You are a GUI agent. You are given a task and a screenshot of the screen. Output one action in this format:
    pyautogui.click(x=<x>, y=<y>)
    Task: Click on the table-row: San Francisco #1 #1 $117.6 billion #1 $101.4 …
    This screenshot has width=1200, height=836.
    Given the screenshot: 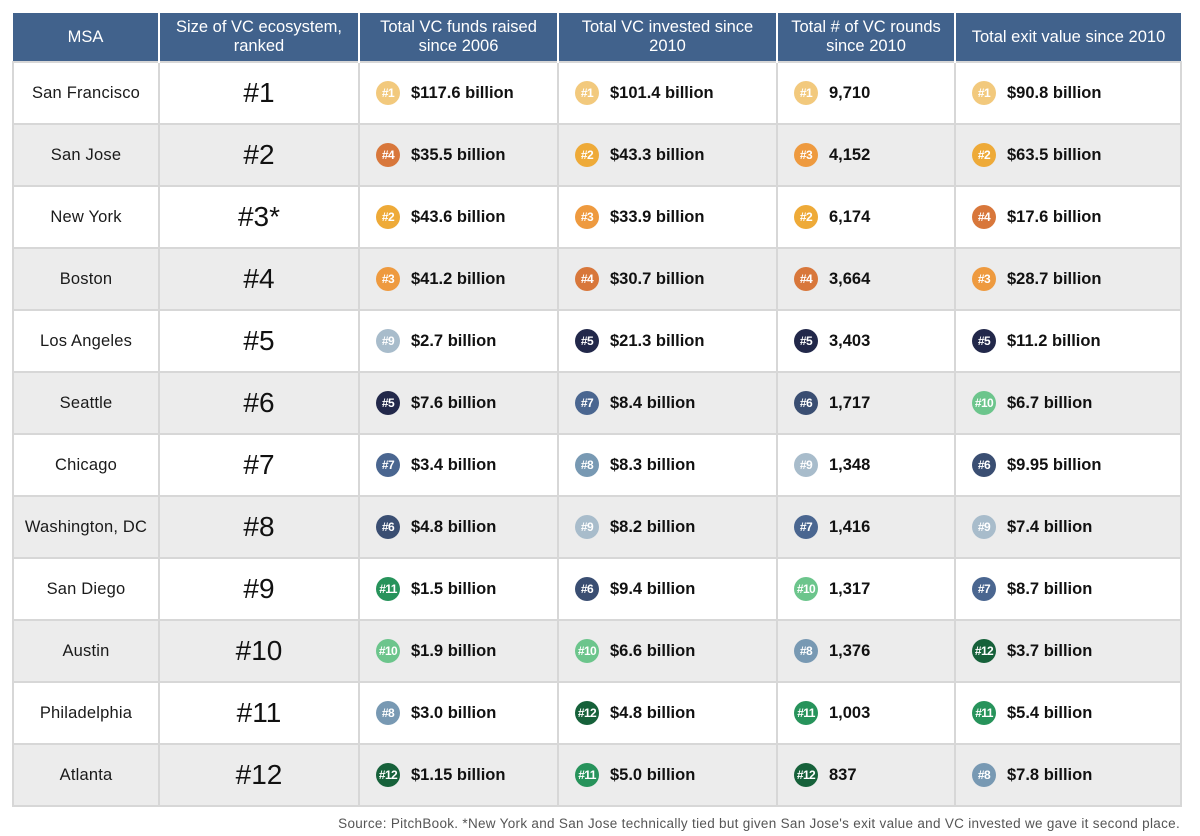 What is the action you would take?
    pyautogui.click(x=597, y=93)
    